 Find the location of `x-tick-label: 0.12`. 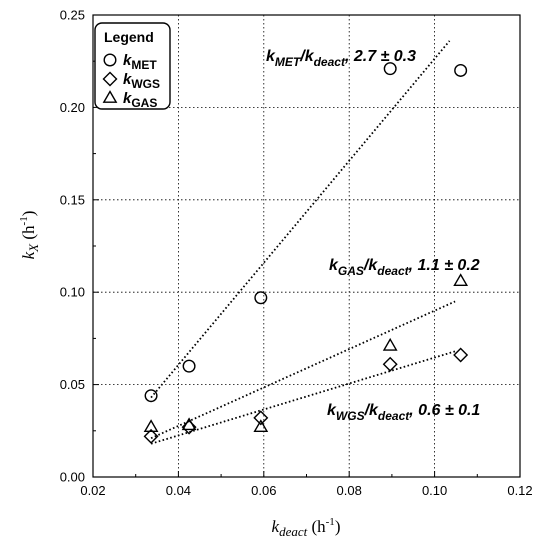

x-tick-label: 0.12 is located at coordinates (519, 490).